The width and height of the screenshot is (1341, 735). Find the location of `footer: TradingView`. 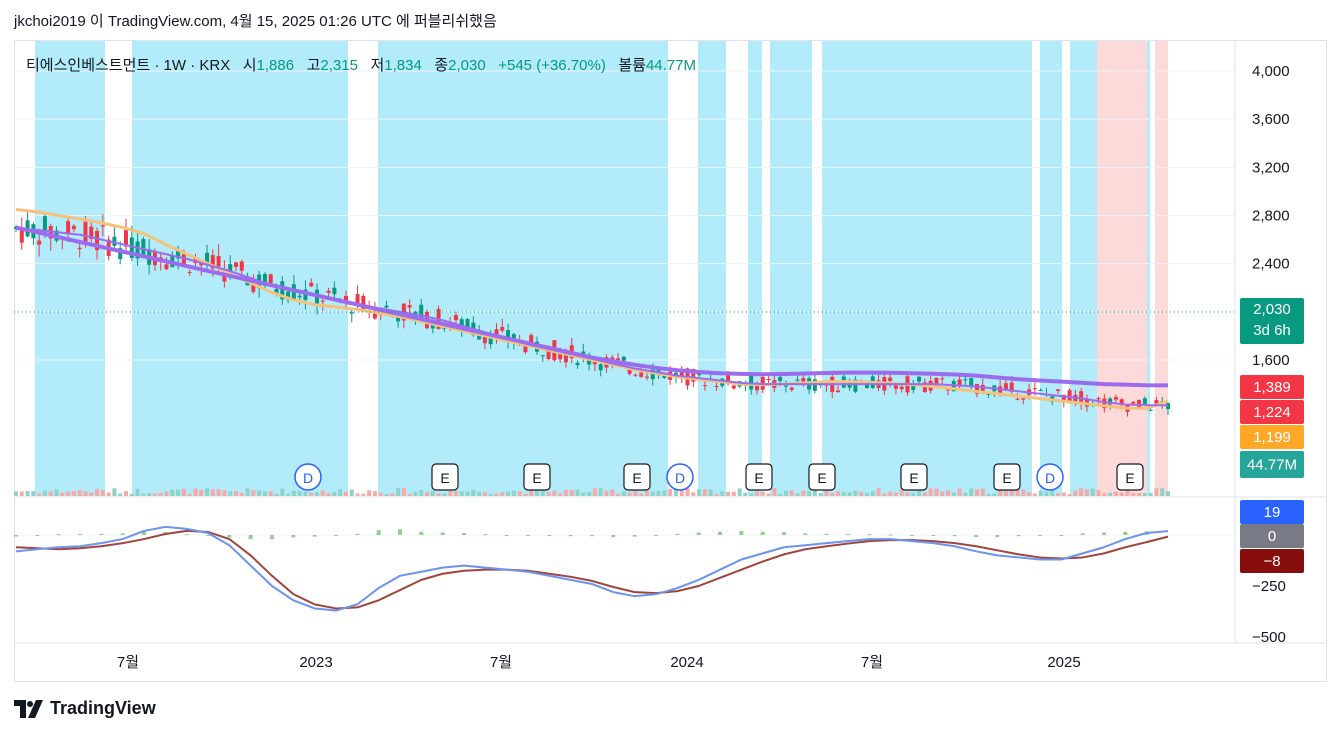

footer: TradingView is located at coordinates (85, 708).